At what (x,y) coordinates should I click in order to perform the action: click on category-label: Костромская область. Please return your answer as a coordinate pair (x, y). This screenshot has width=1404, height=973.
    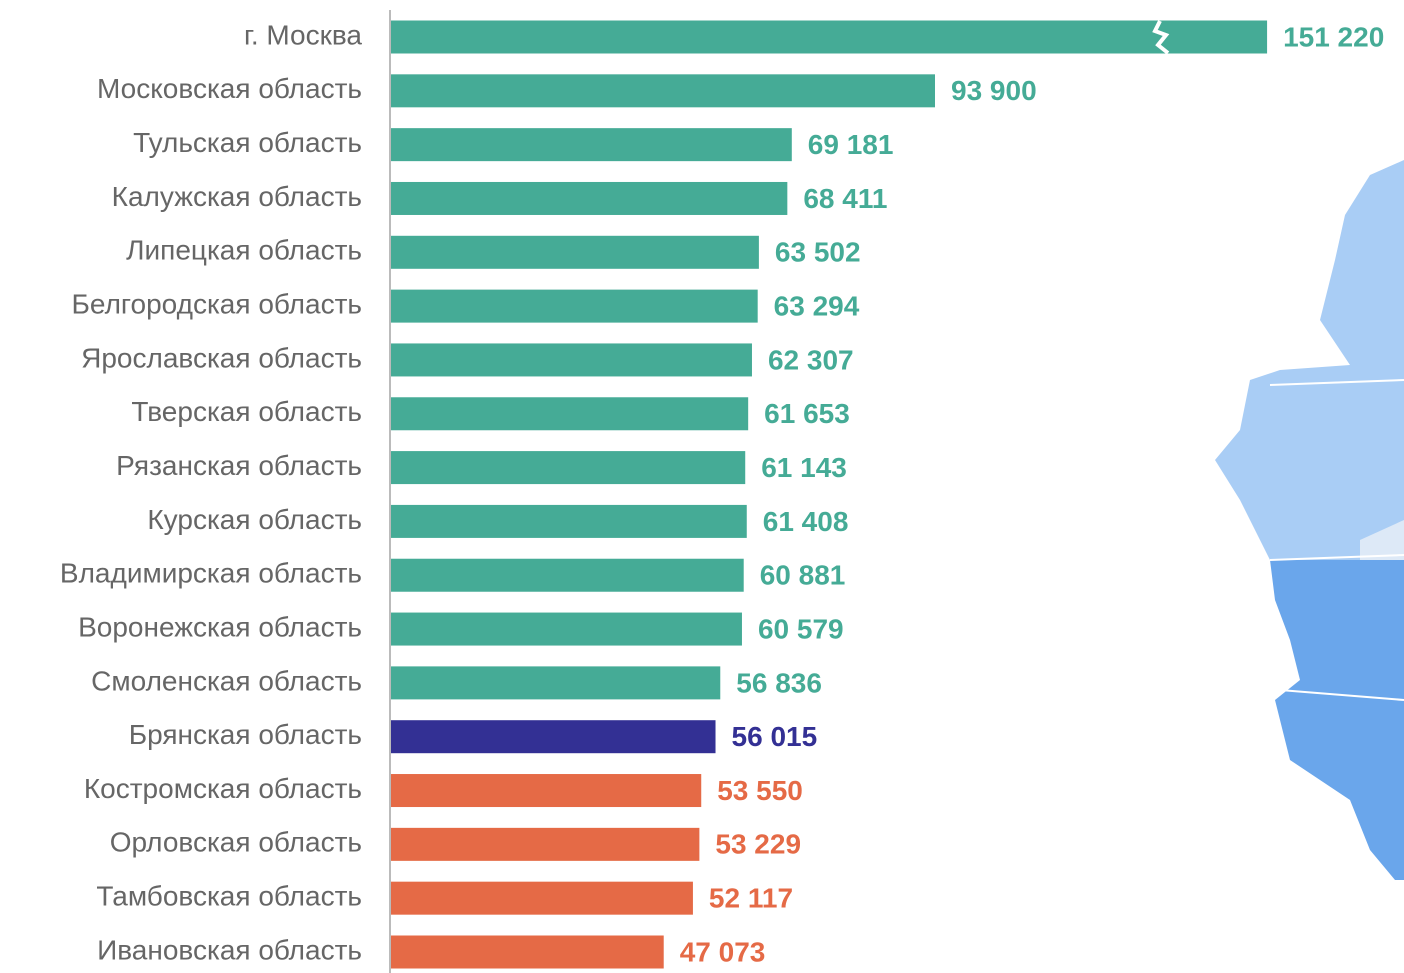
    Looking at the image, I should click on (223, 788).